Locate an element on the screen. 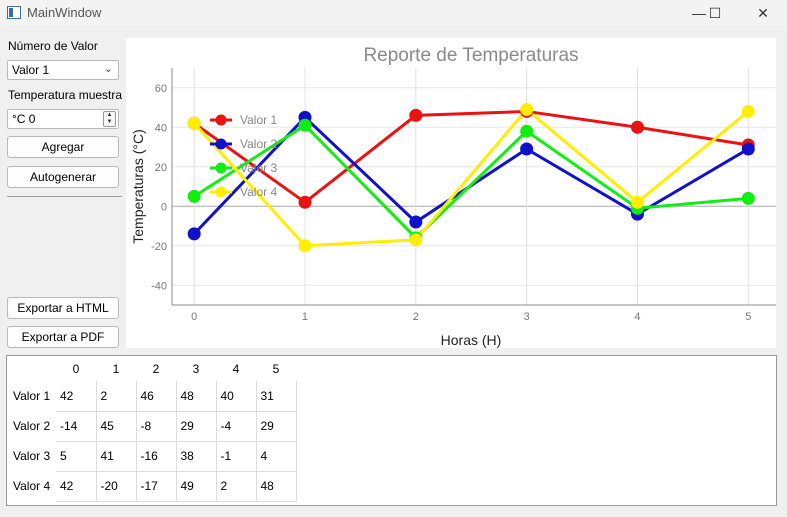 This screenshot has height=517, width=787. column-header: 0 is located at coordinates (76, 368).